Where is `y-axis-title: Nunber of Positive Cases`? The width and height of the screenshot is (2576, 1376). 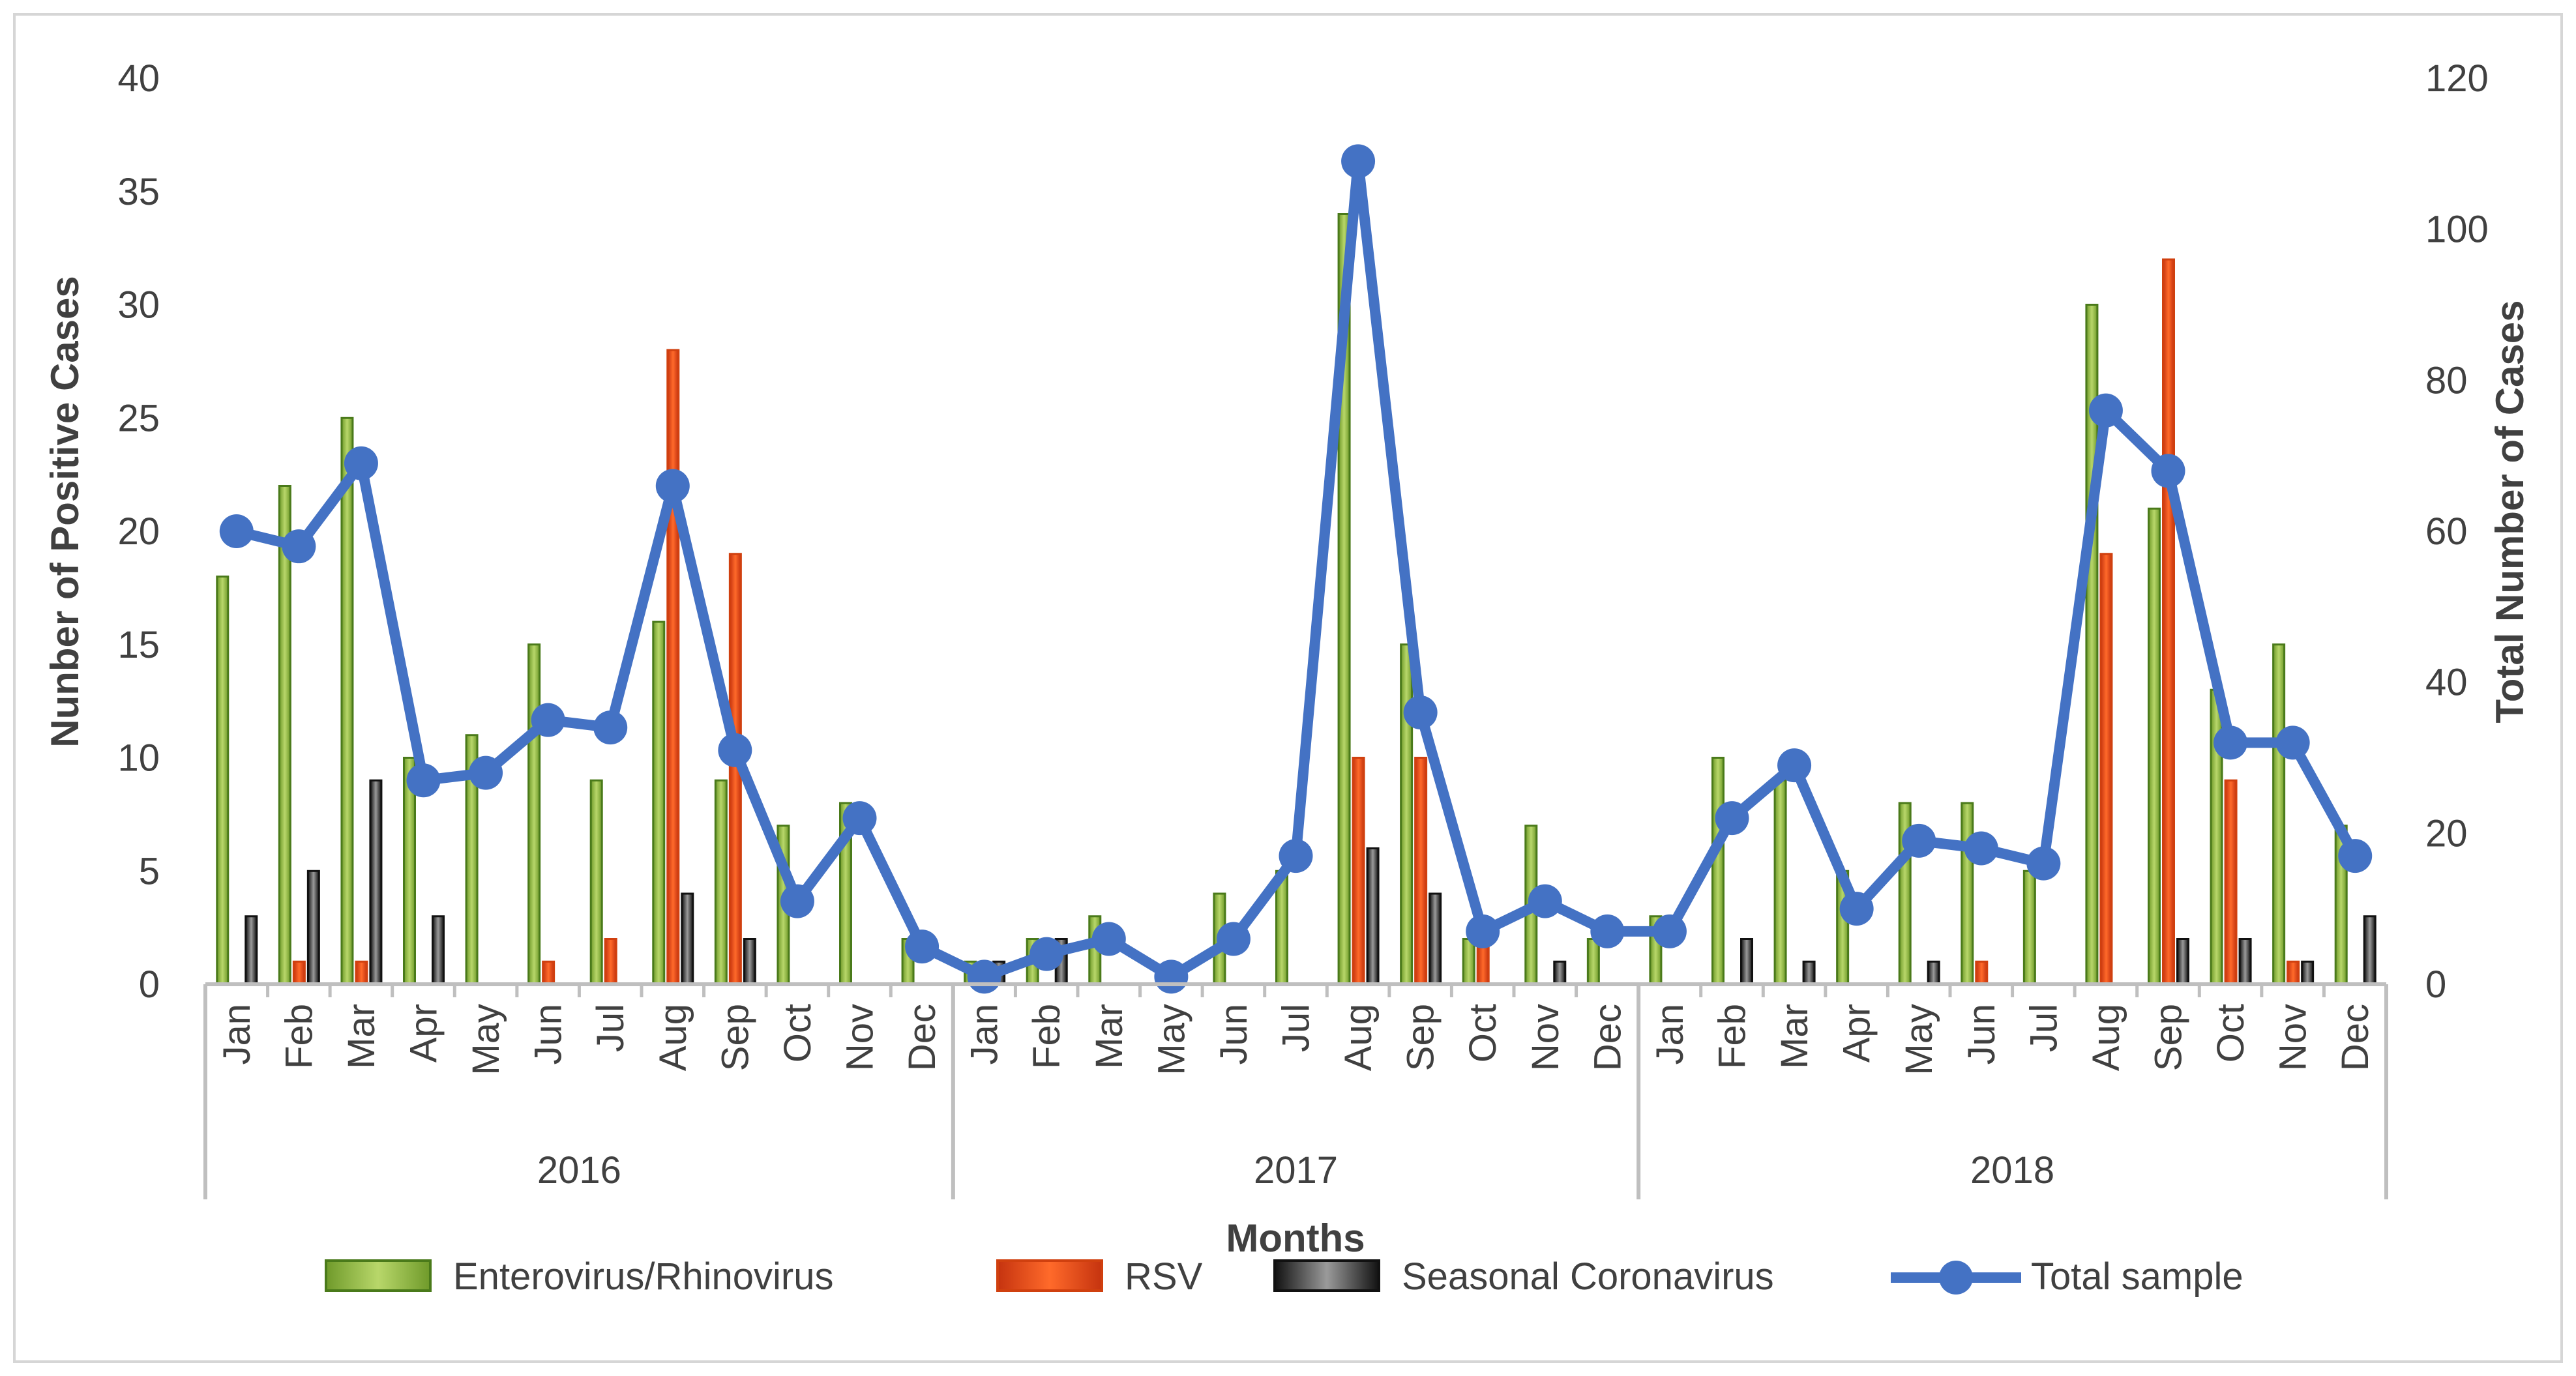
y-axis-title: Nunber of Positive Cases is located at coordinates (65, 512).